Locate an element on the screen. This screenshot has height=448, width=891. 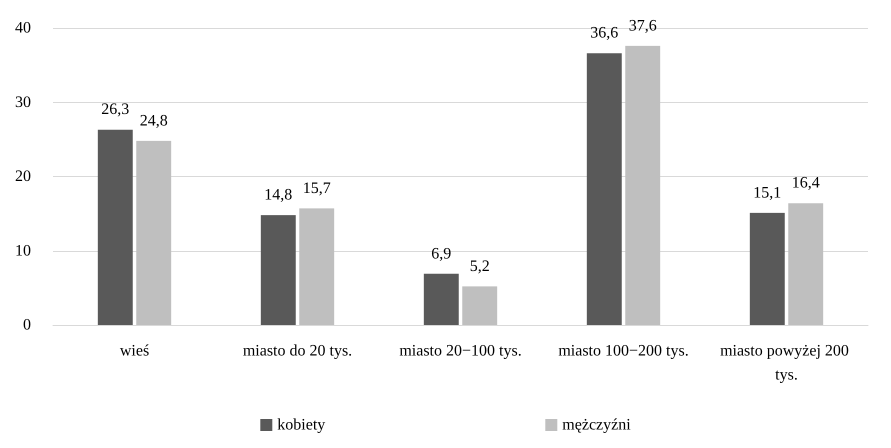
data-label: 14,8 is located at coordinates (278, 195).